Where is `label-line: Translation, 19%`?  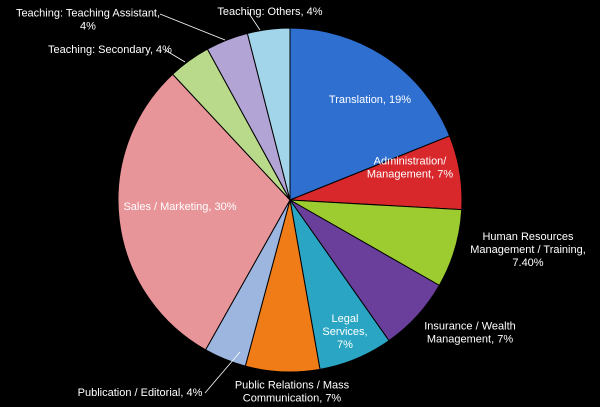
label-line: Translation, 19% is located at coordinates (370, 100).